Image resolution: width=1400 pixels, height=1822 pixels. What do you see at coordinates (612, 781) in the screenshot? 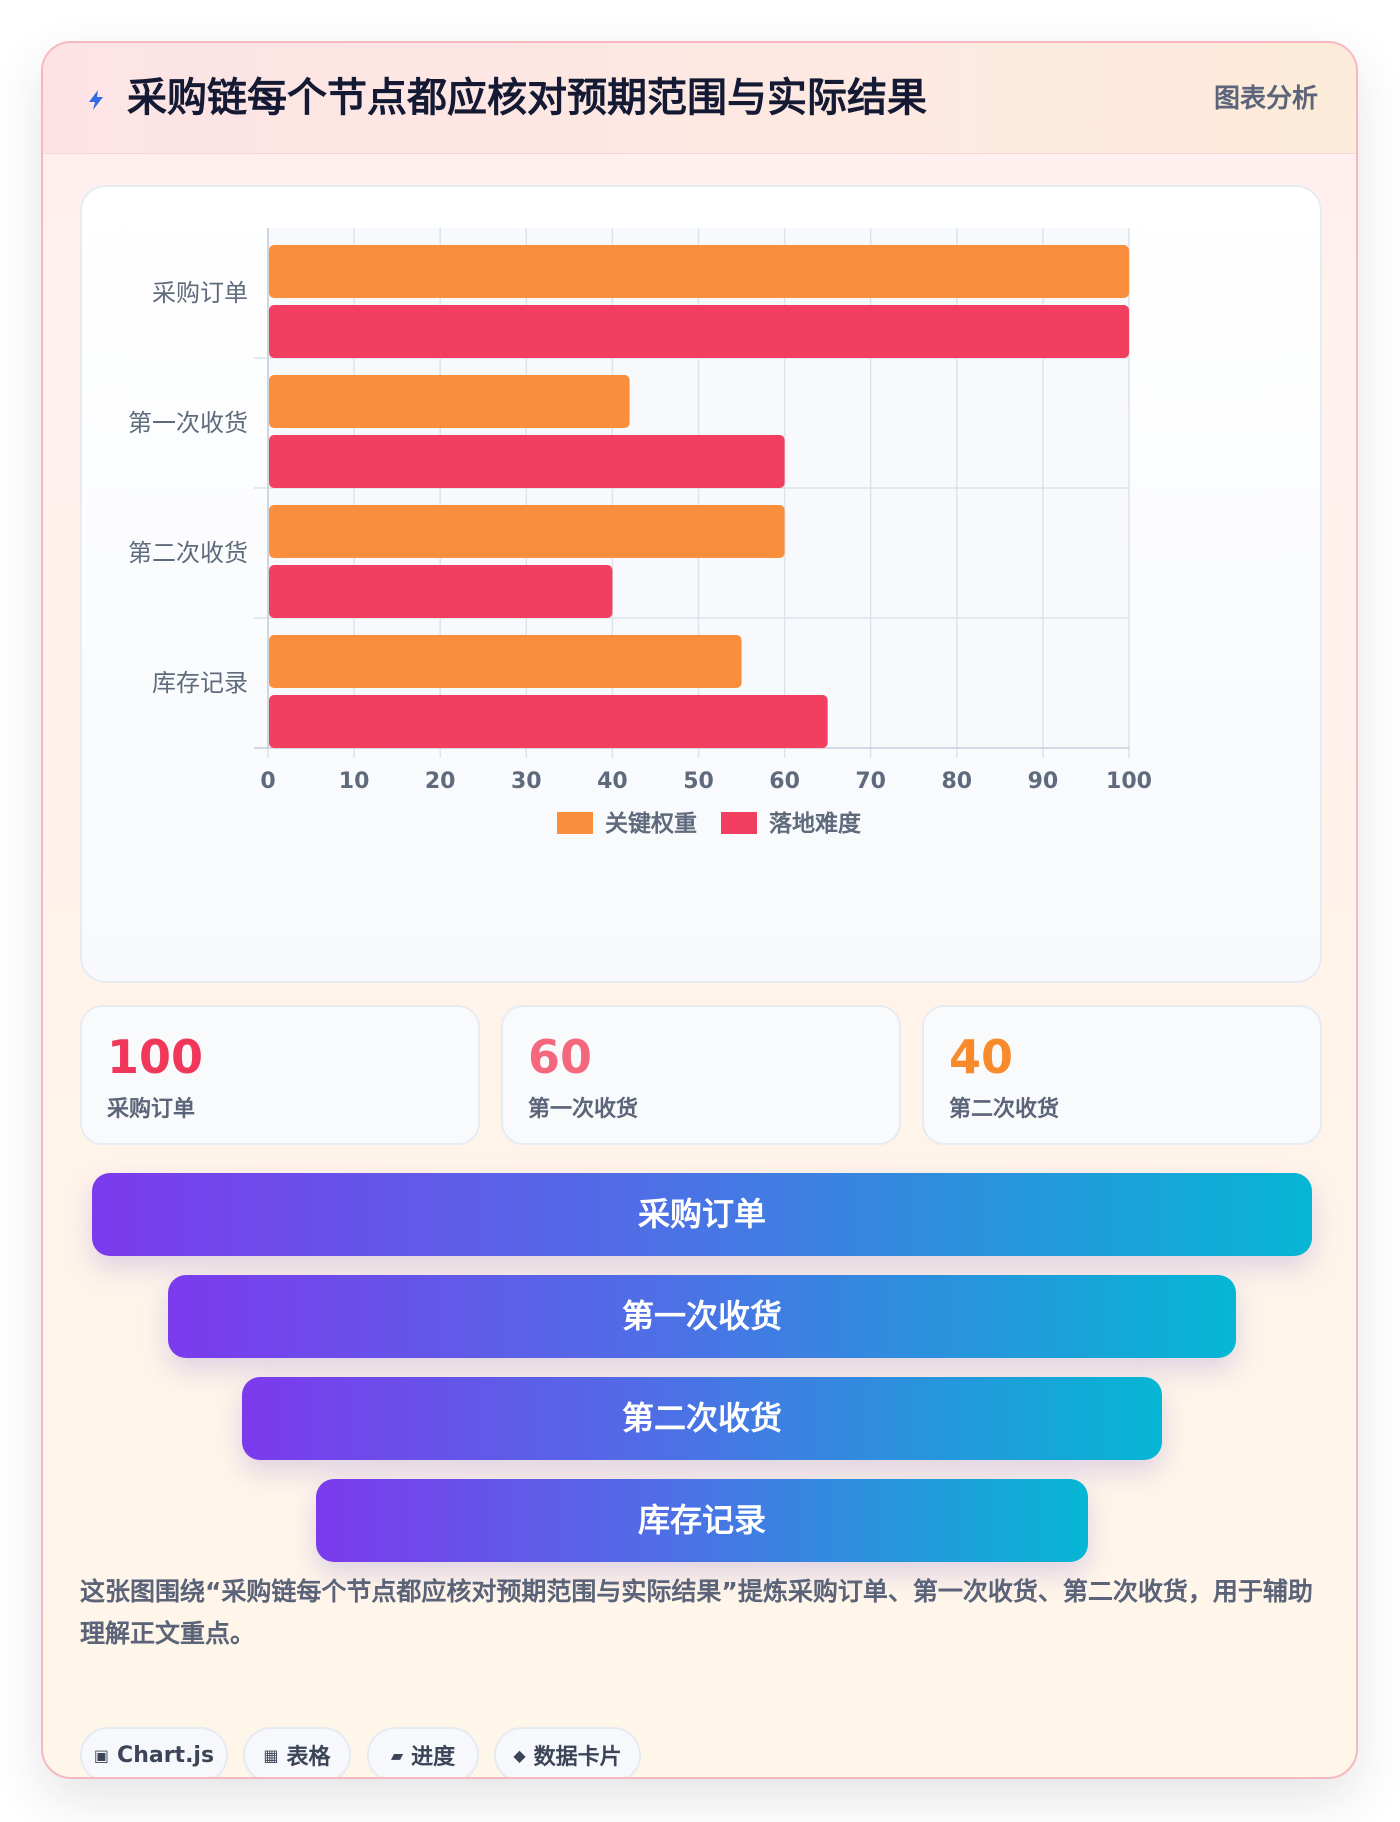
I see `x-tick-label: 40` at bounding box center [612, 781].